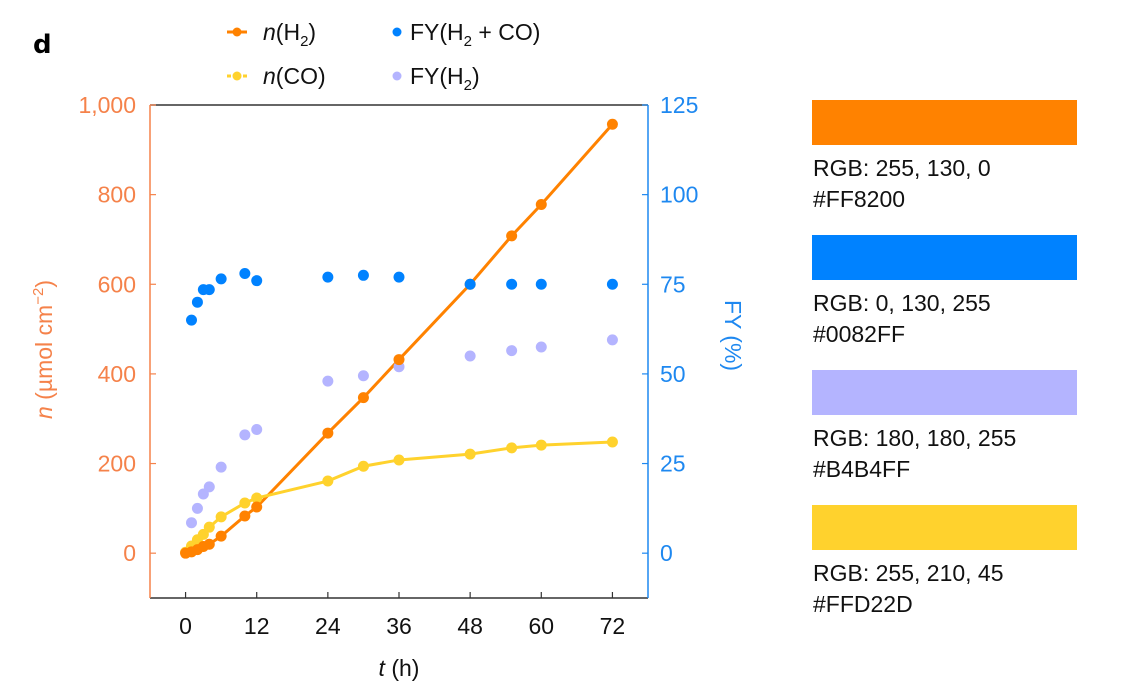 The height and width of the screenshot is (695, 1122). What do you see at coordinates (289, 34) in the screenshot?
I see `legend-label: n(H2)` at bounding box center [289, 34].